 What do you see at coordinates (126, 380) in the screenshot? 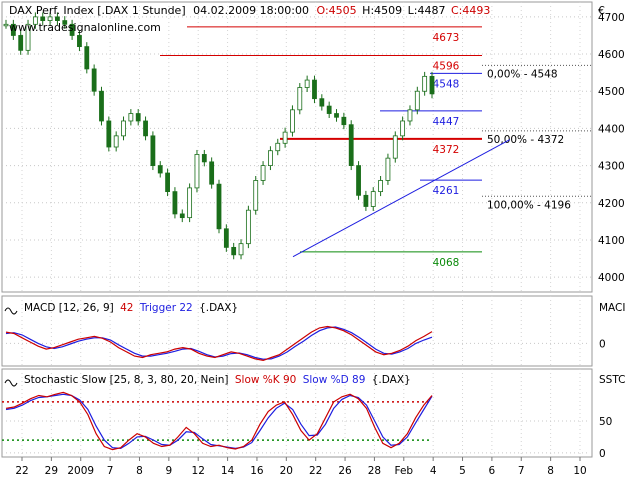
I see `stochastic-title: Stochastic Slow [25, 8, 3, 80, 20, Nein]` at bounding box center [126, 380].